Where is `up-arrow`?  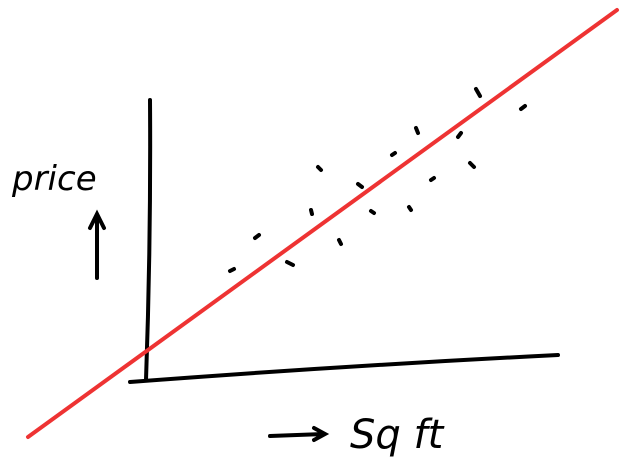 up-arrow is located at coordinates (97, 244).